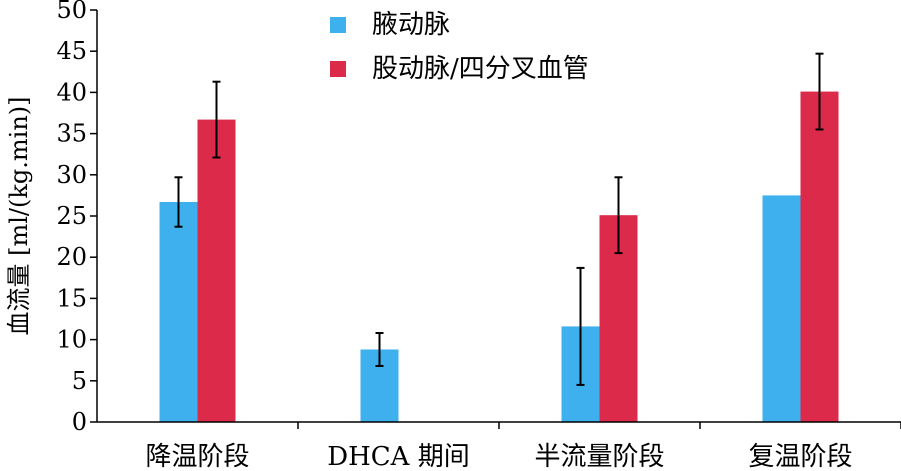 Image resolution: width=901 pixels, height=471 pixels. Describe the element at coordinates (79, 381) in the screenshot. I see `y-tick-label-5: 5` at that location.